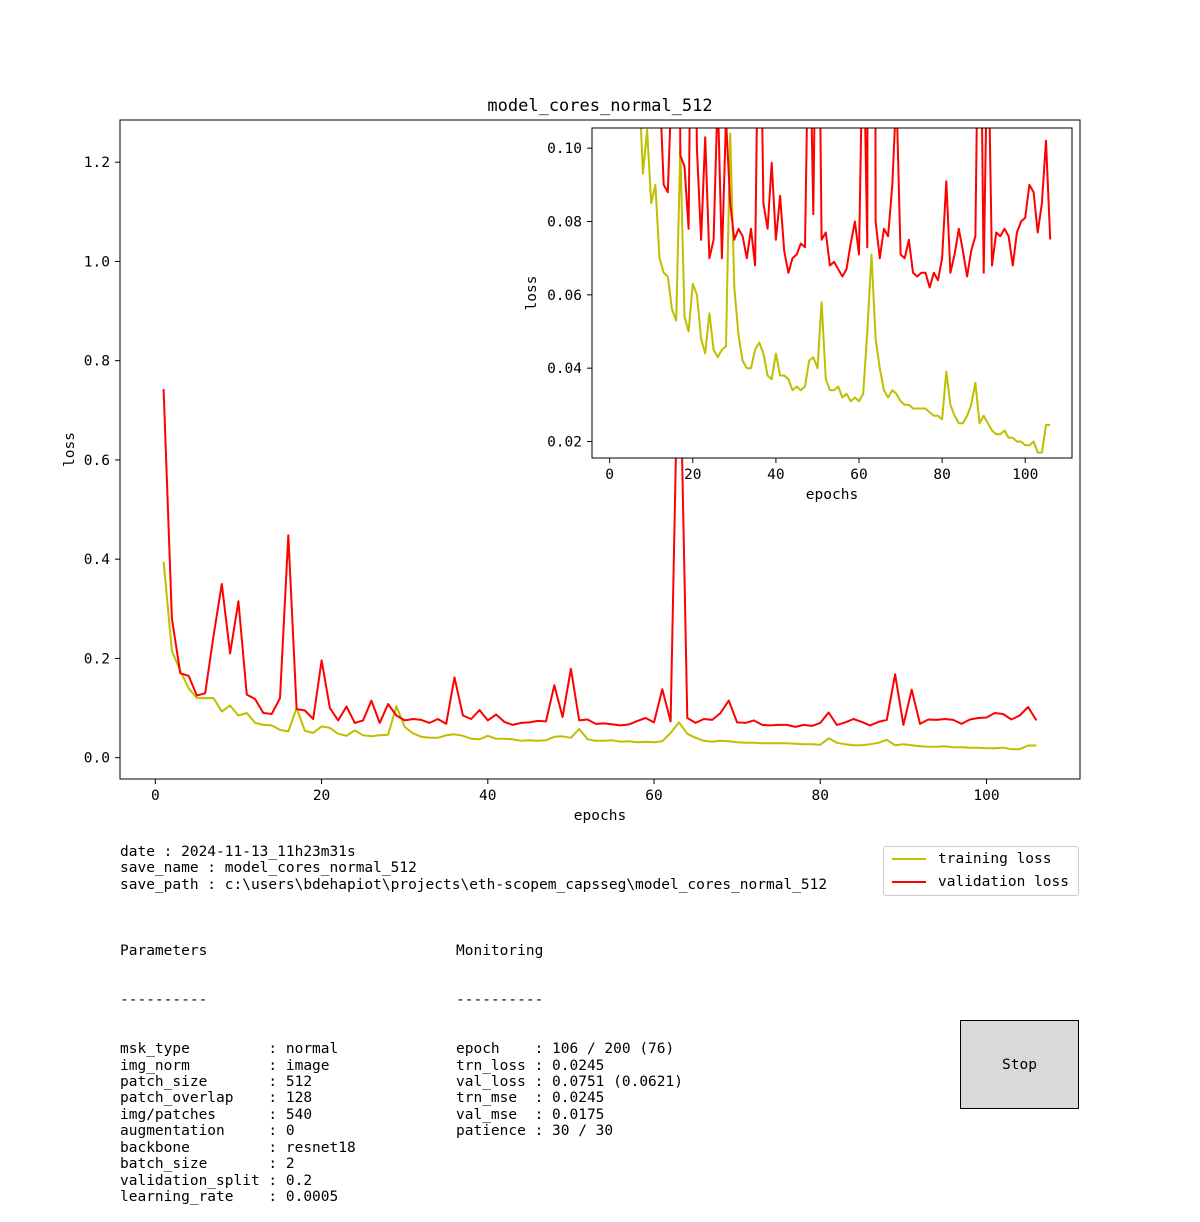 The width and height of the screenshot is (1200, 1222). I want to click on y-tick-label: 0.2, so click(97, 659).